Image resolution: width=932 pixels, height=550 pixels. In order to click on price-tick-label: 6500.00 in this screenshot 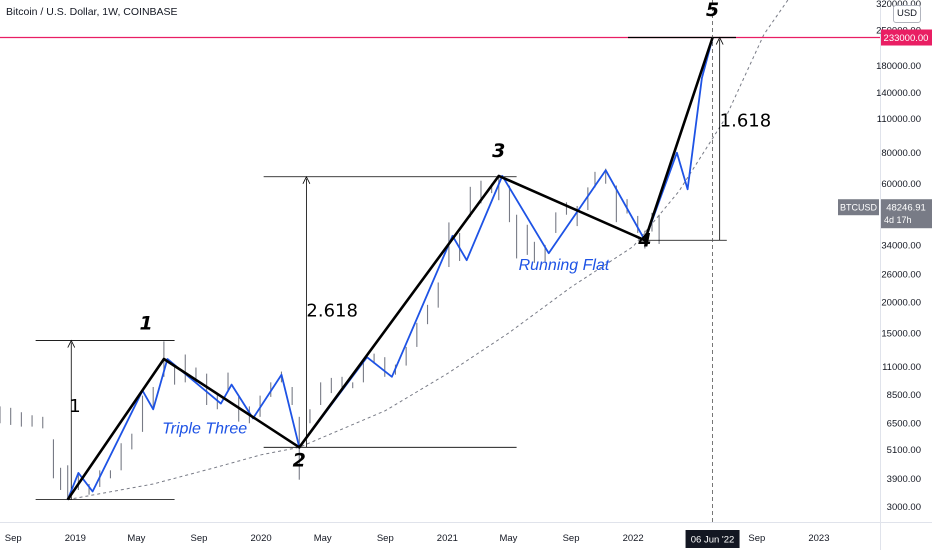, I will do `click(904, 424)`.